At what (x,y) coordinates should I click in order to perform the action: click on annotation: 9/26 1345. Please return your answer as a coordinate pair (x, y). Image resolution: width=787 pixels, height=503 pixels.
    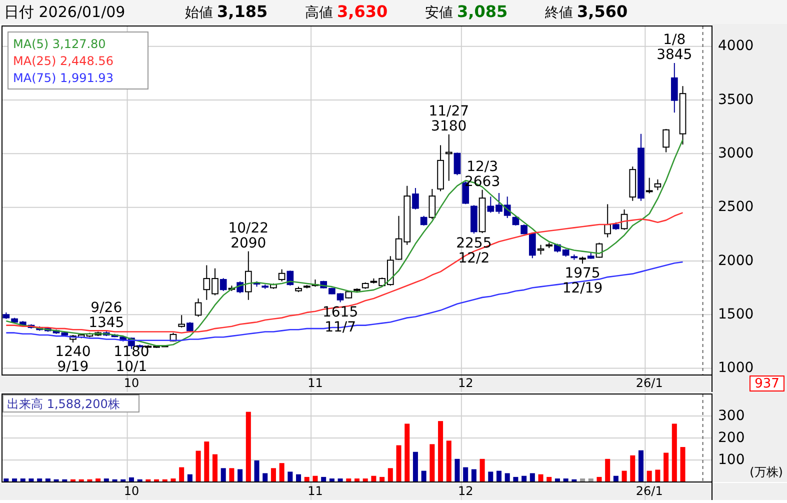
    Looking at the image, I should click on (106, 316).